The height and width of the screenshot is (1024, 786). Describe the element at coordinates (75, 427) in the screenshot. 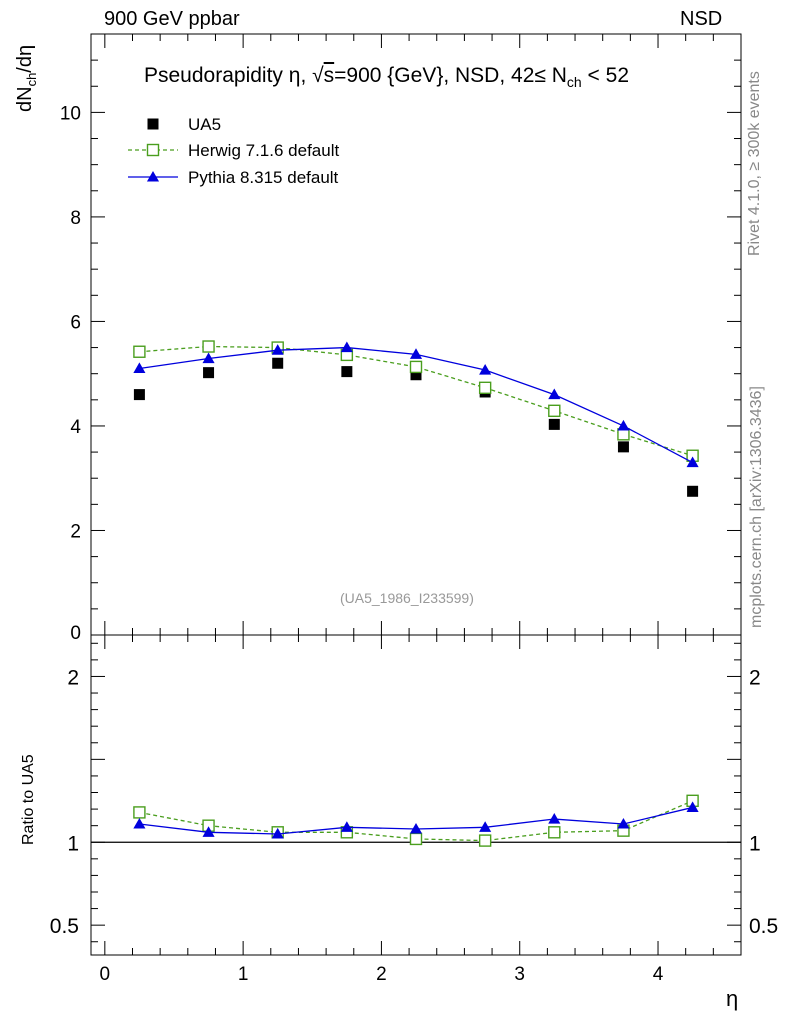

I see `main-y-tick-label: 4` at that location.